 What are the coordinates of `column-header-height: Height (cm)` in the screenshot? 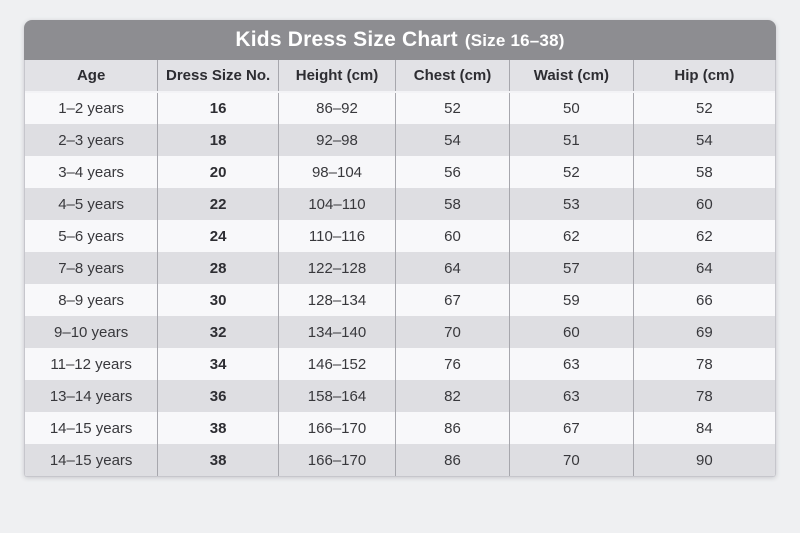 It's located at (337, 76).